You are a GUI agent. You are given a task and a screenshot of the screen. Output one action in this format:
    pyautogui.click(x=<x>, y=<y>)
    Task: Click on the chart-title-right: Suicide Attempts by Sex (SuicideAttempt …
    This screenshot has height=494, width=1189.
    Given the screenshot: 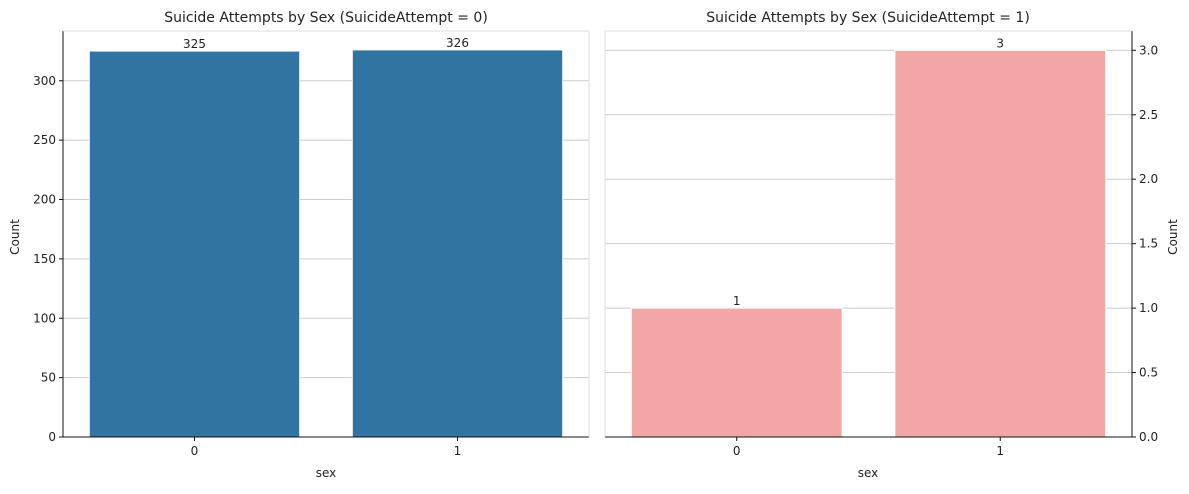 What is the action you would take?
    pyautogui.click(x=868, y=18)
    